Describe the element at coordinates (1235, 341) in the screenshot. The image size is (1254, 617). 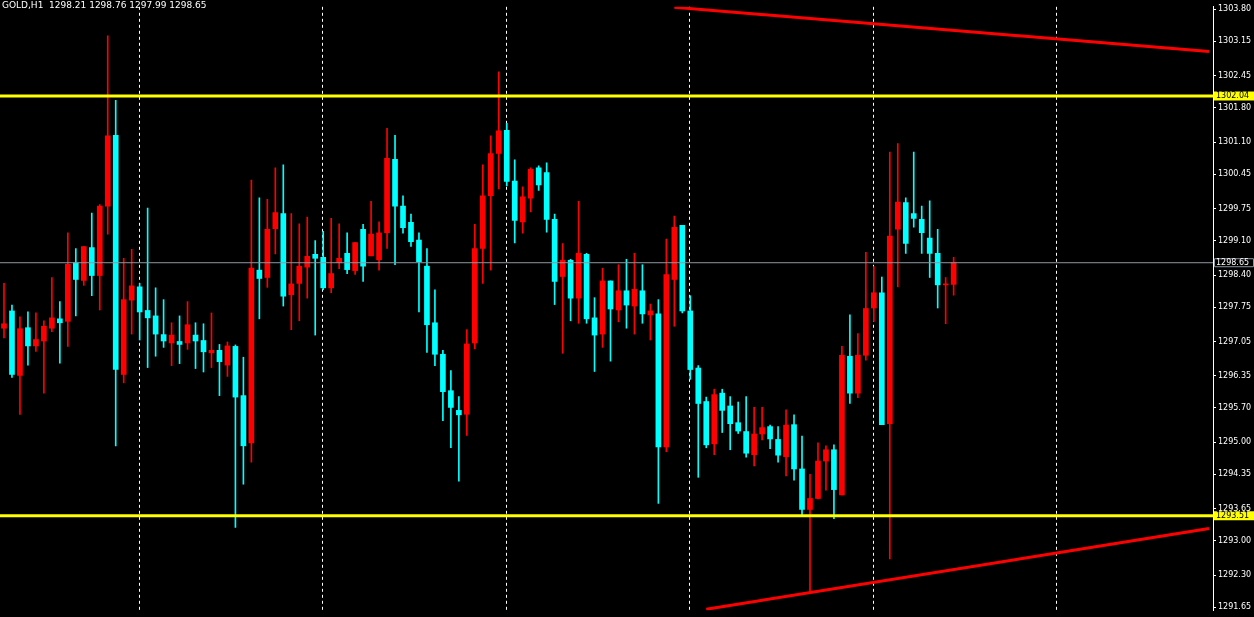
I see `y-tick-label: 1297.05` at that location.